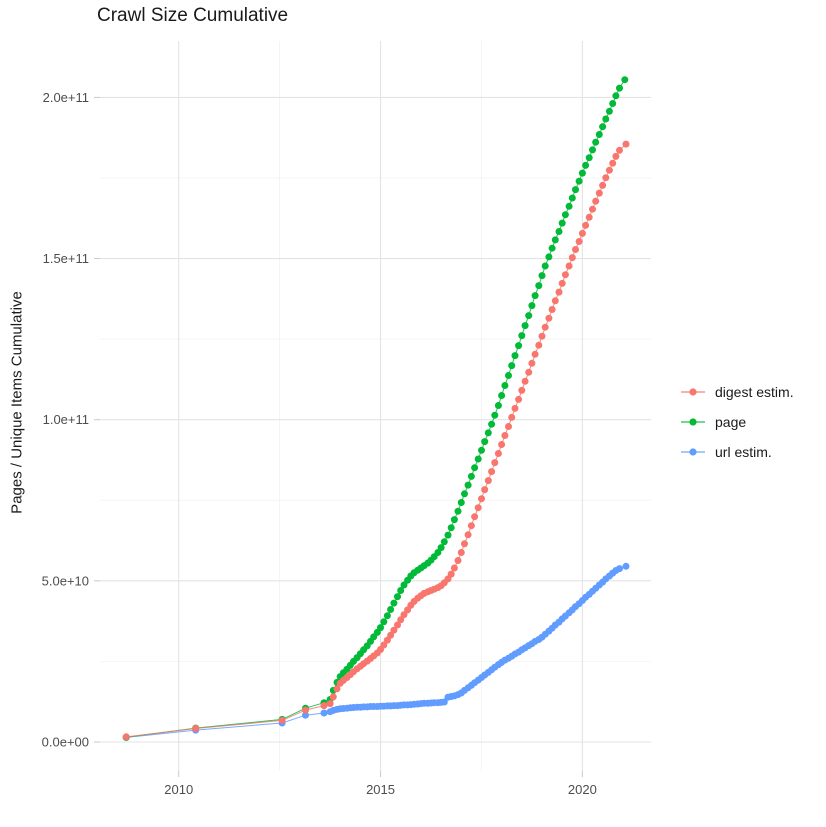 This screenshot has height=827, width=826. I want to click on y-tick-label: 2.0e+11, so click(66, 97).